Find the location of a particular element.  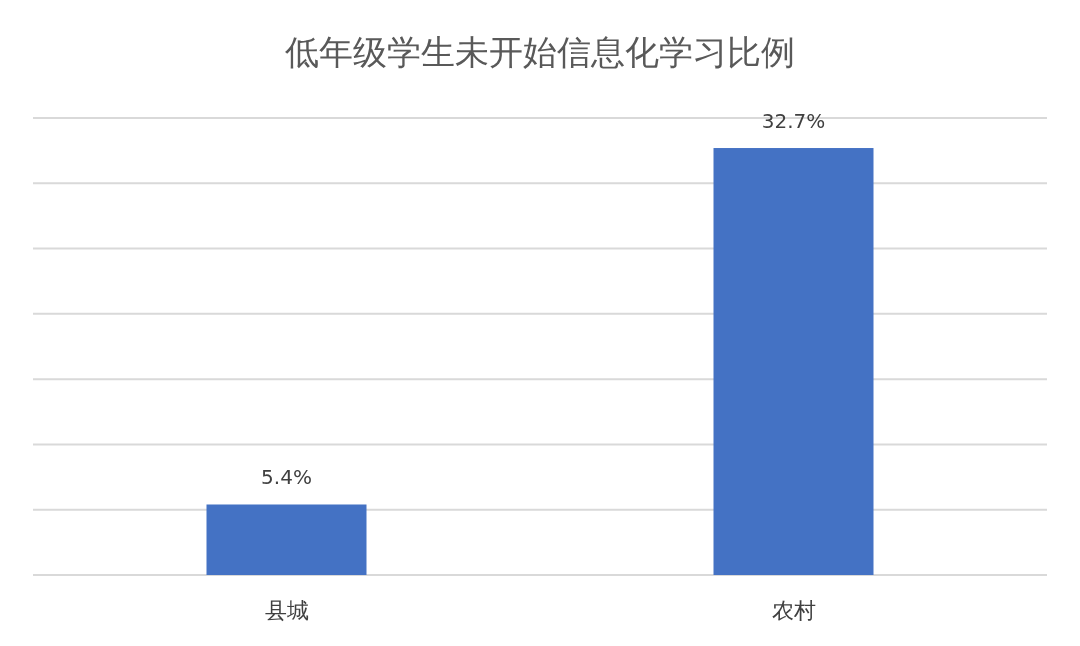

x-tick-label: 农村 is located at coordinates (793, 610).